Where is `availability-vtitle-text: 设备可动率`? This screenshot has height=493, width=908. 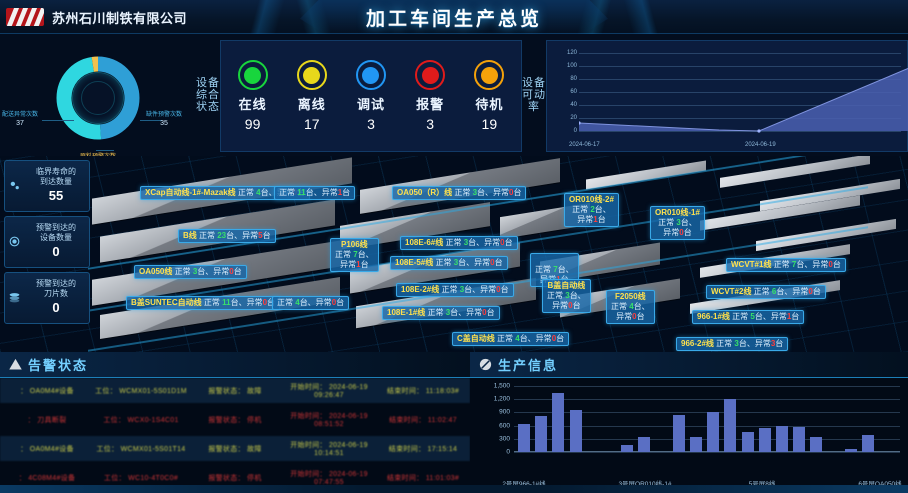 availability-vtitle-text: 设备可动率 is located at coordinates (534, 95).